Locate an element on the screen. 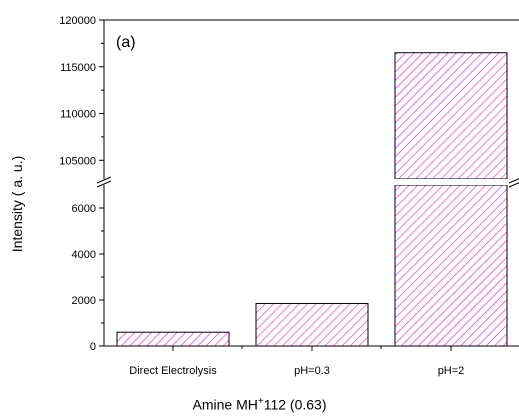  y-tick-label: 6000 is located at coordinates (84, 209).